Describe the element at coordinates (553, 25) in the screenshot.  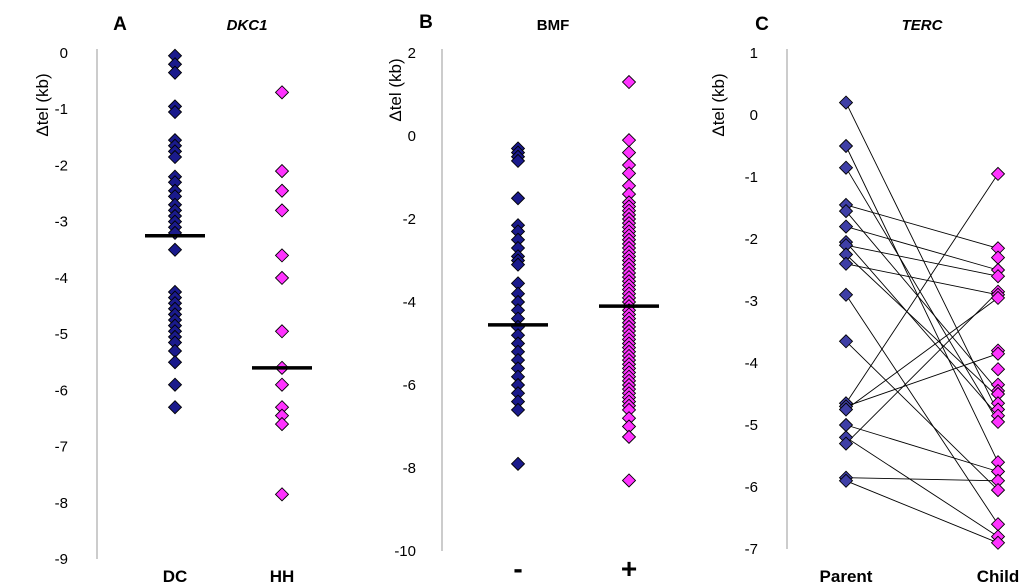
I see `chart-title: BMF` at that location.